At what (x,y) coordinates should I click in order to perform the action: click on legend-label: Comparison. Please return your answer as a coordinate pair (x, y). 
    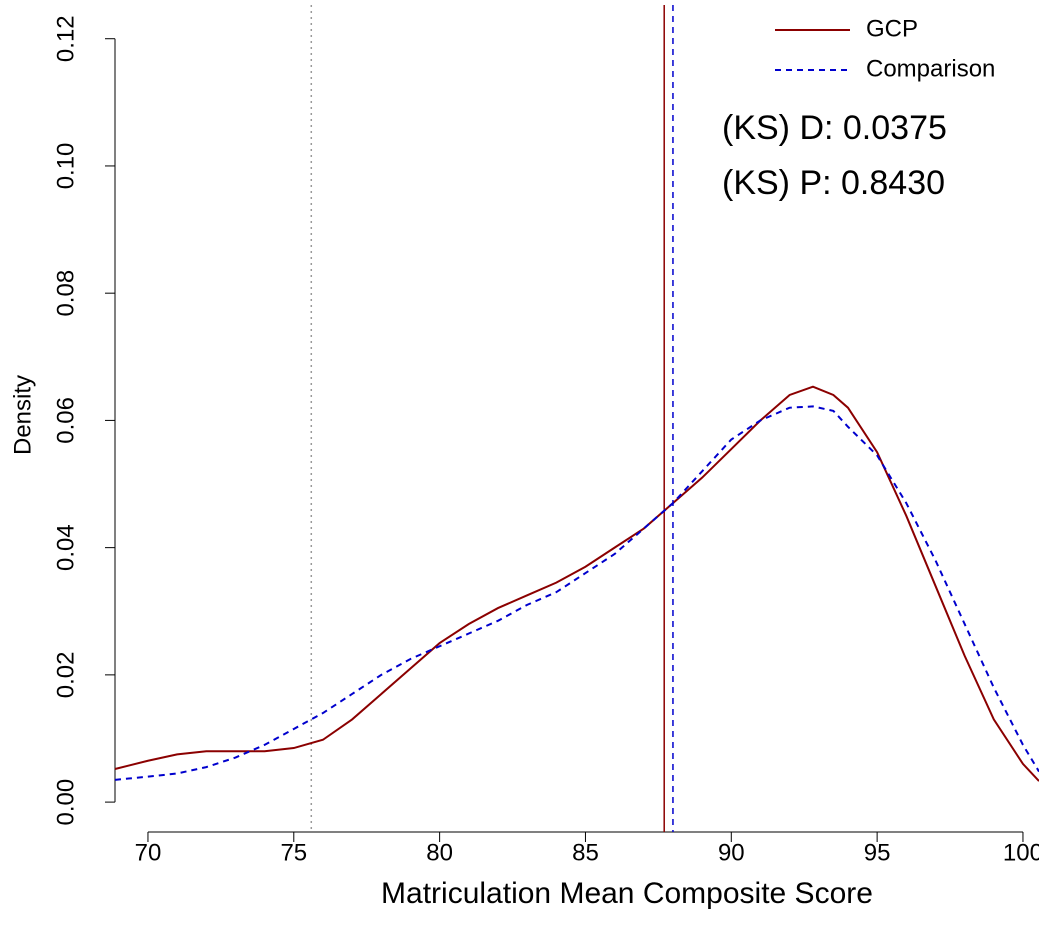
    Looking at the image, I should click on (930, 68).